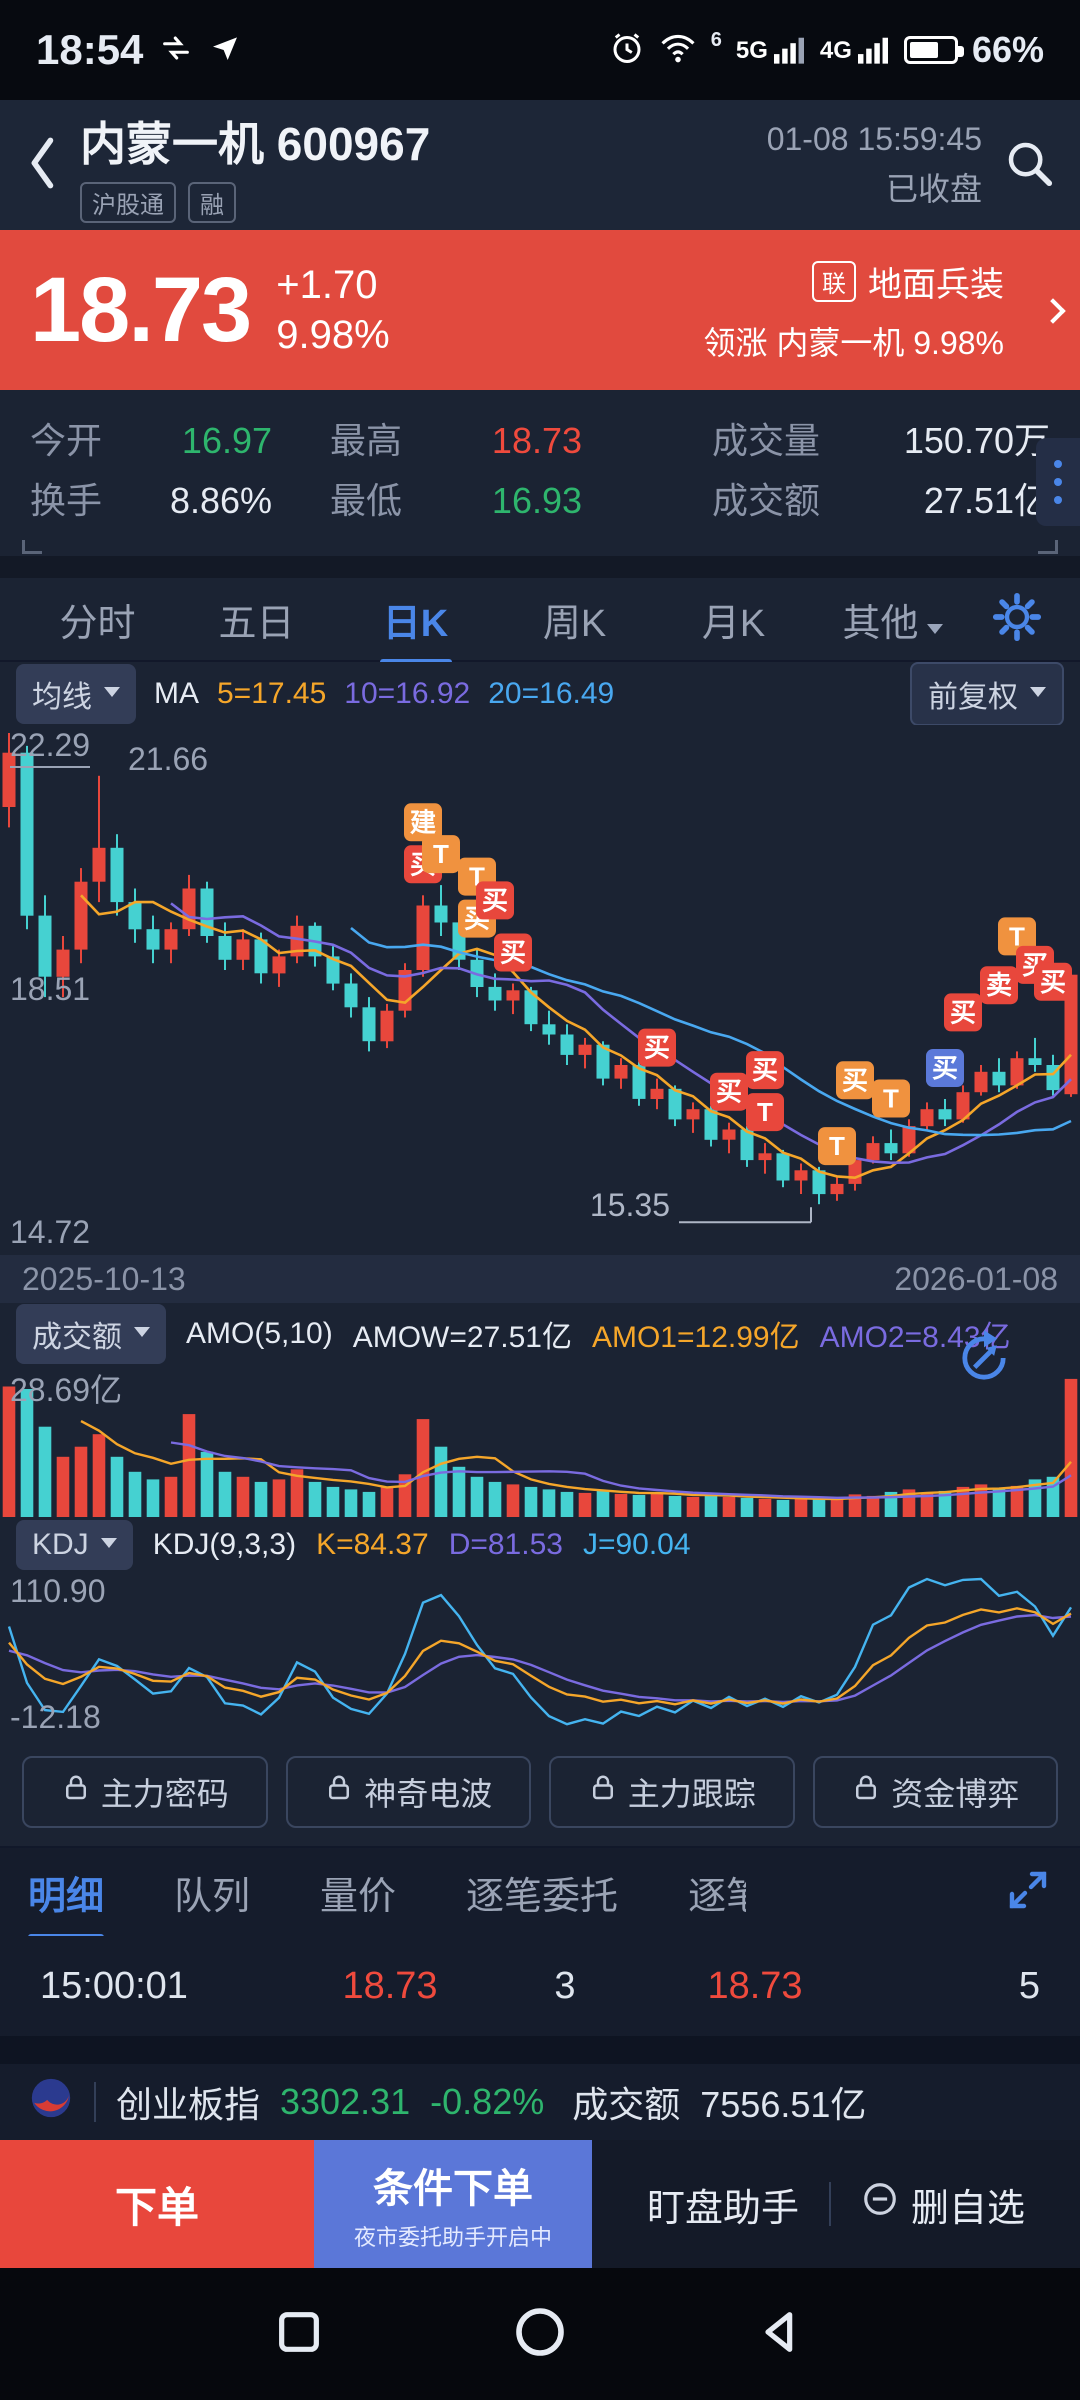 The width and height of the screenshot is (1080, 2400). What do you see at coordinates (272, 693) in the screenshot?
I see `ma5-value: 5=17.45` at bounding box center [272, 693].